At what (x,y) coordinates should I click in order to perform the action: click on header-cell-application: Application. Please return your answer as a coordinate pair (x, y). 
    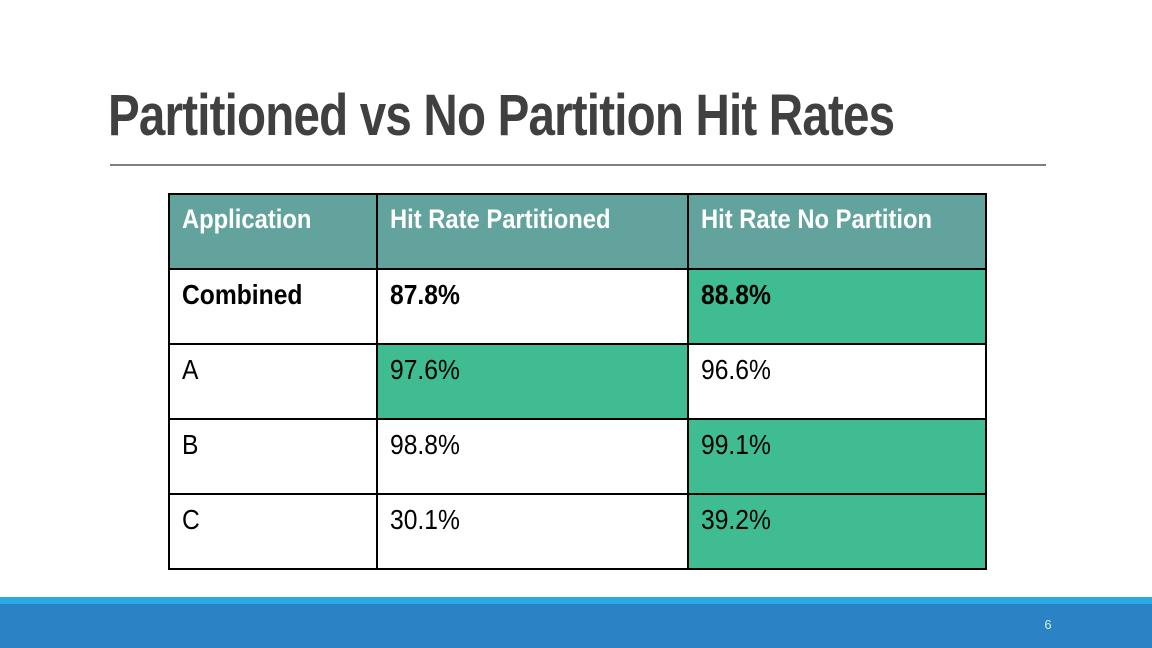
    Looking at the image, I should click on (273, 231).